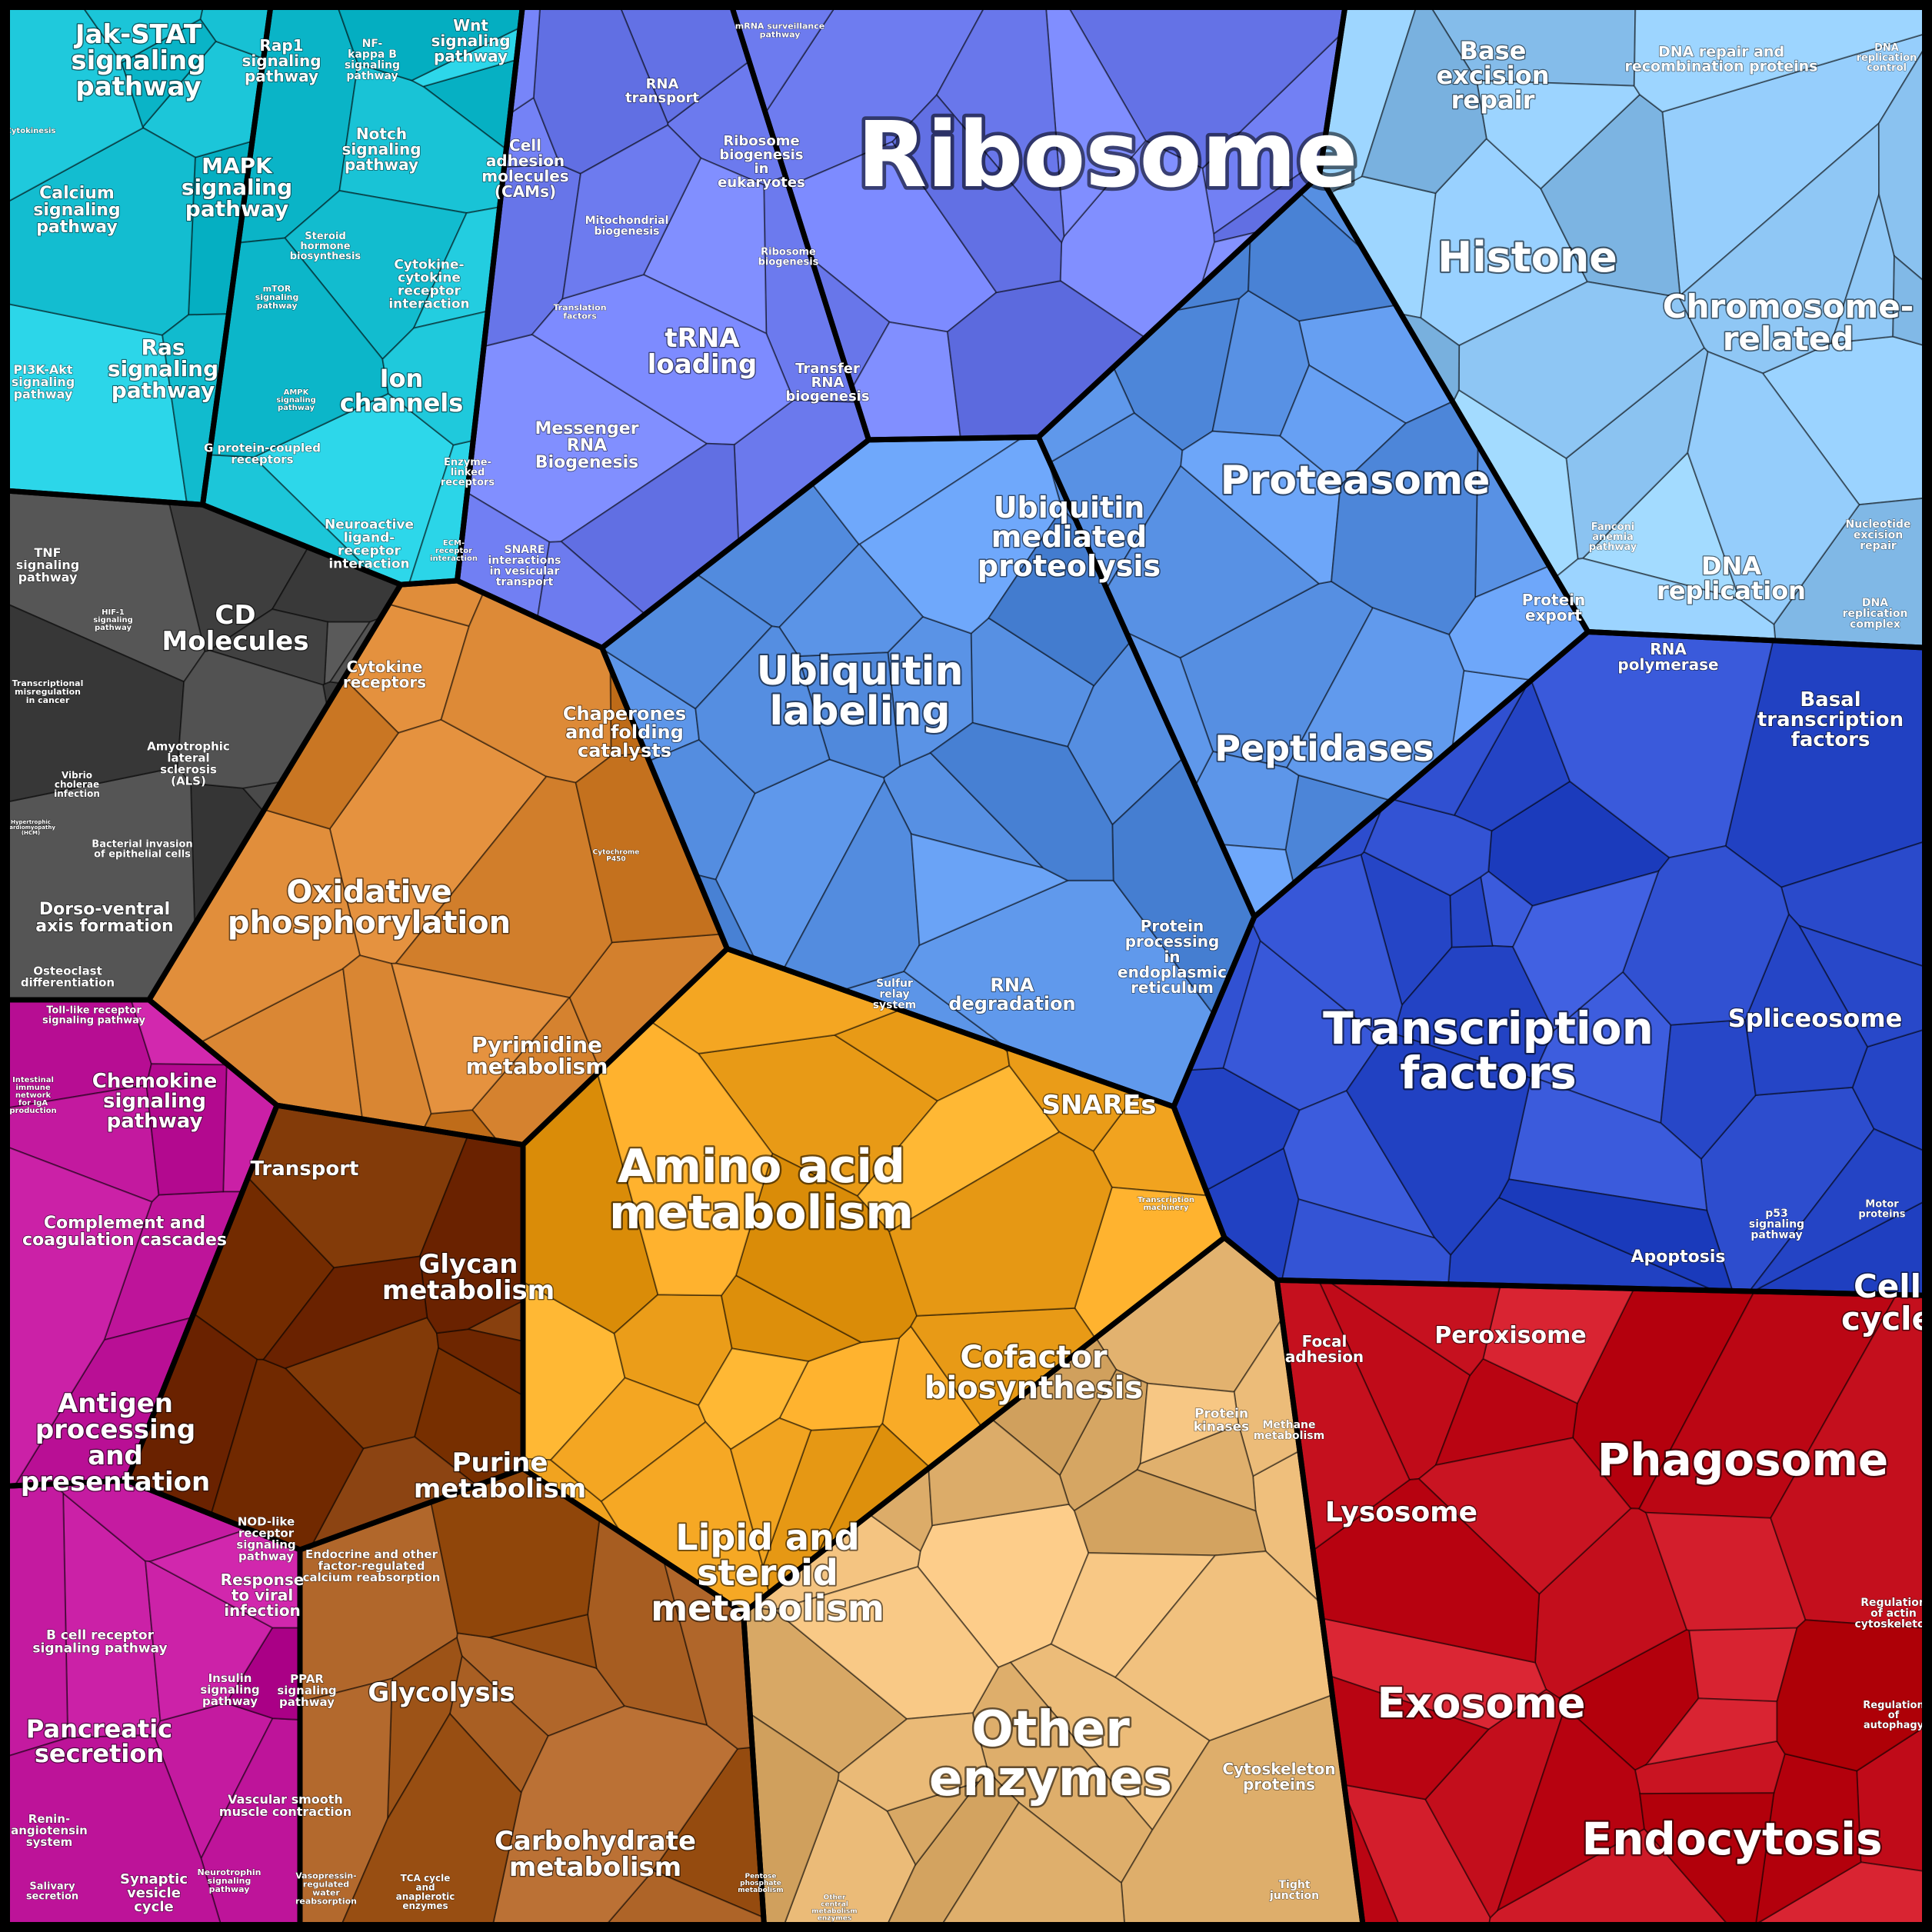 Image resolution: width=1932 pixels, height=1932 pixels. Describe the element at coordinates (1776, 1214) in the screenshot. I see `pathway-label-line: p53` at that location.